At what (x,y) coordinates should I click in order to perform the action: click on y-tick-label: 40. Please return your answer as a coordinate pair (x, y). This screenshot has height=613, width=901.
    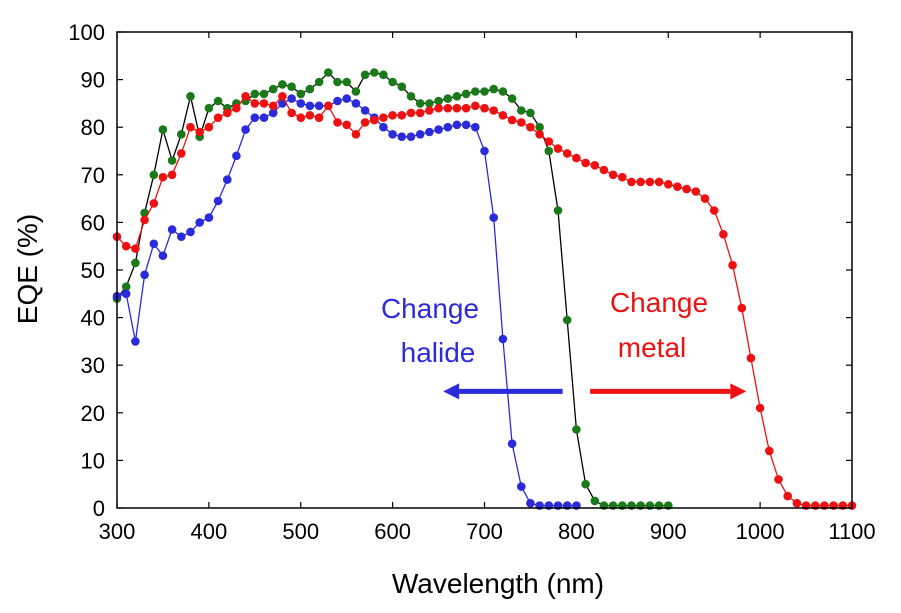
    Looking at the image, I should click on (93, 318).